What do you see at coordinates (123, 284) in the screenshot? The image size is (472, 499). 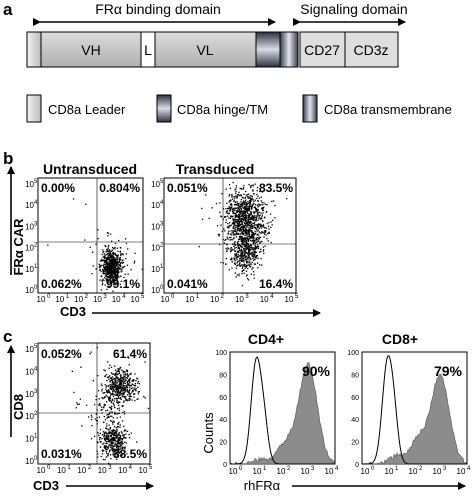 I see `q-lr: 99.1%` at bounding box center [123, 284].